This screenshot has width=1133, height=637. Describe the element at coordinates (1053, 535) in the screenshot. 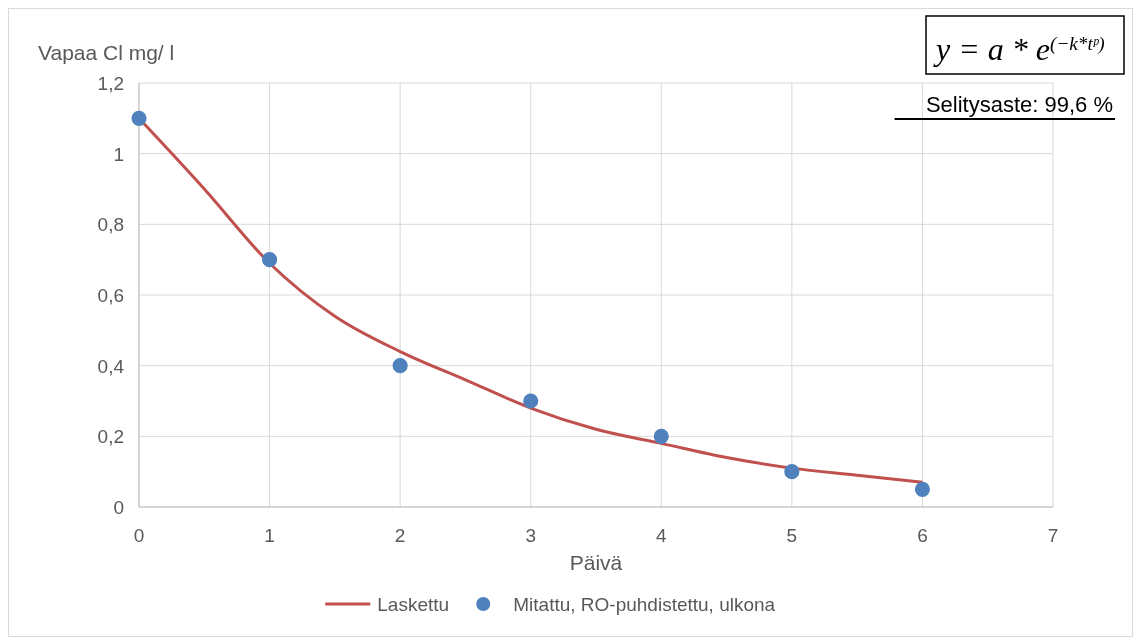

I see `x-tick-label: 7` at that location.